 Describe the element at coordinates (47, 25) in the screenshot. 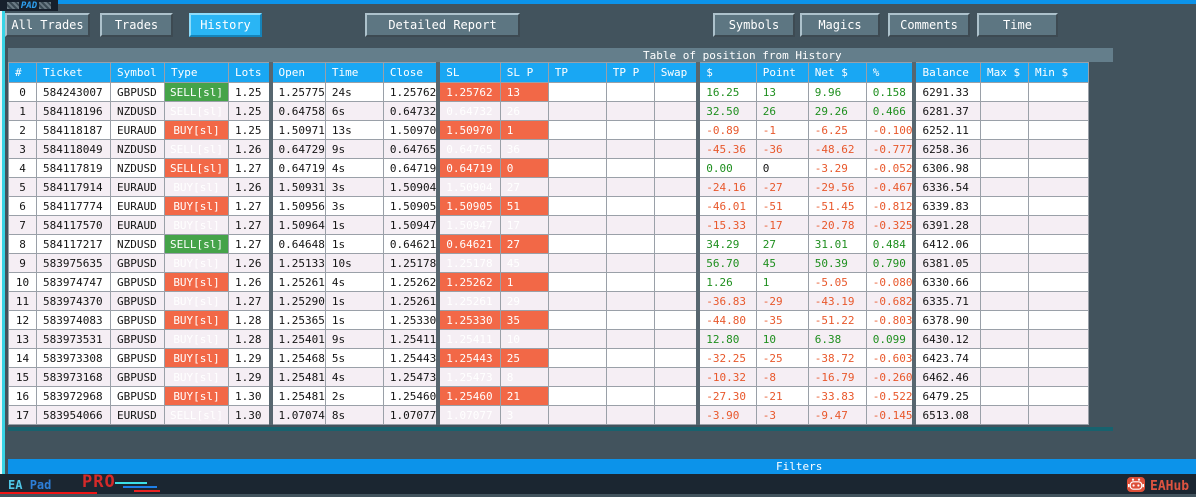

I see `tab-all-trades: All Trades` at that location.